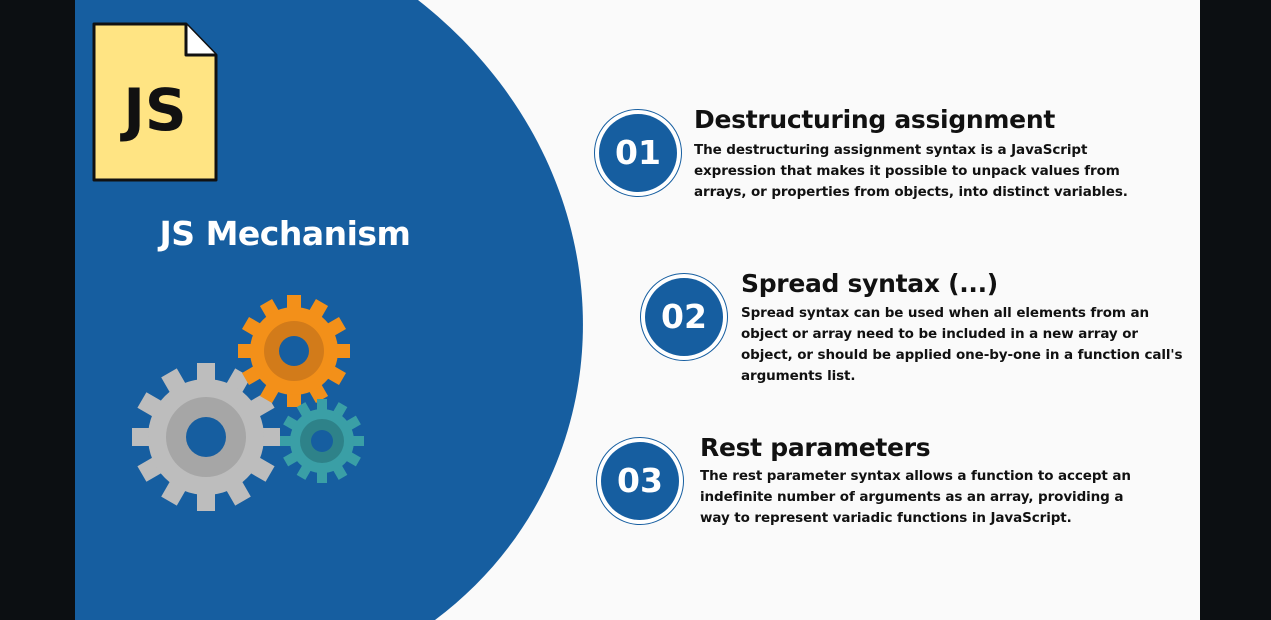  I want to click on step-1-number: 01, so click(638, 153).